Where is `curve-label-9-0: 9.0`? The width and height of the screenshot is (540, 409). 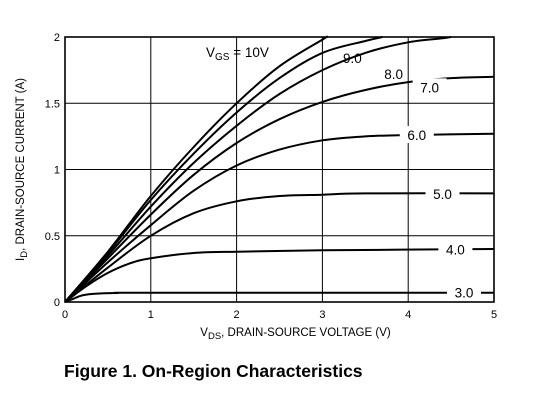
curve-label-9-0: 9.0 is located at coordinates (352, 58).